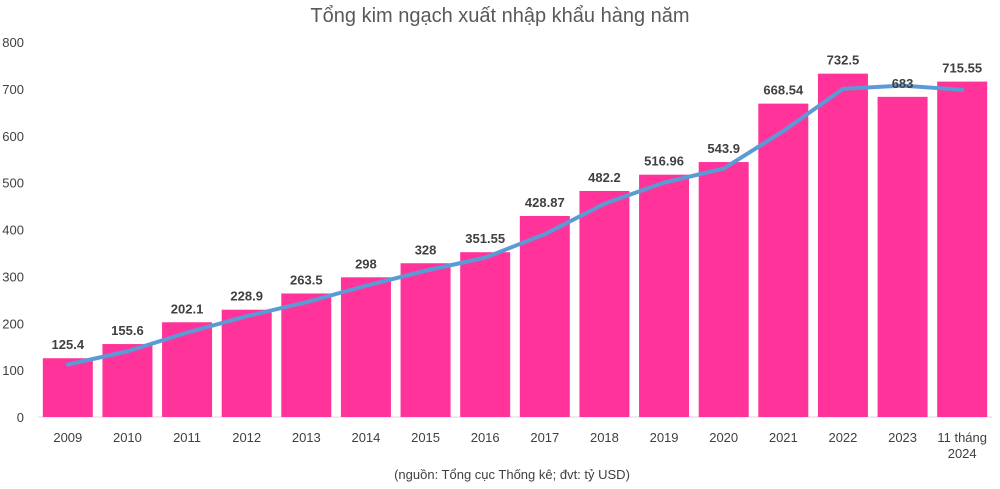 The width and height of the screenshot is (1000, 489). I want to click on x-tick-label: 2023, so click(902, 437).